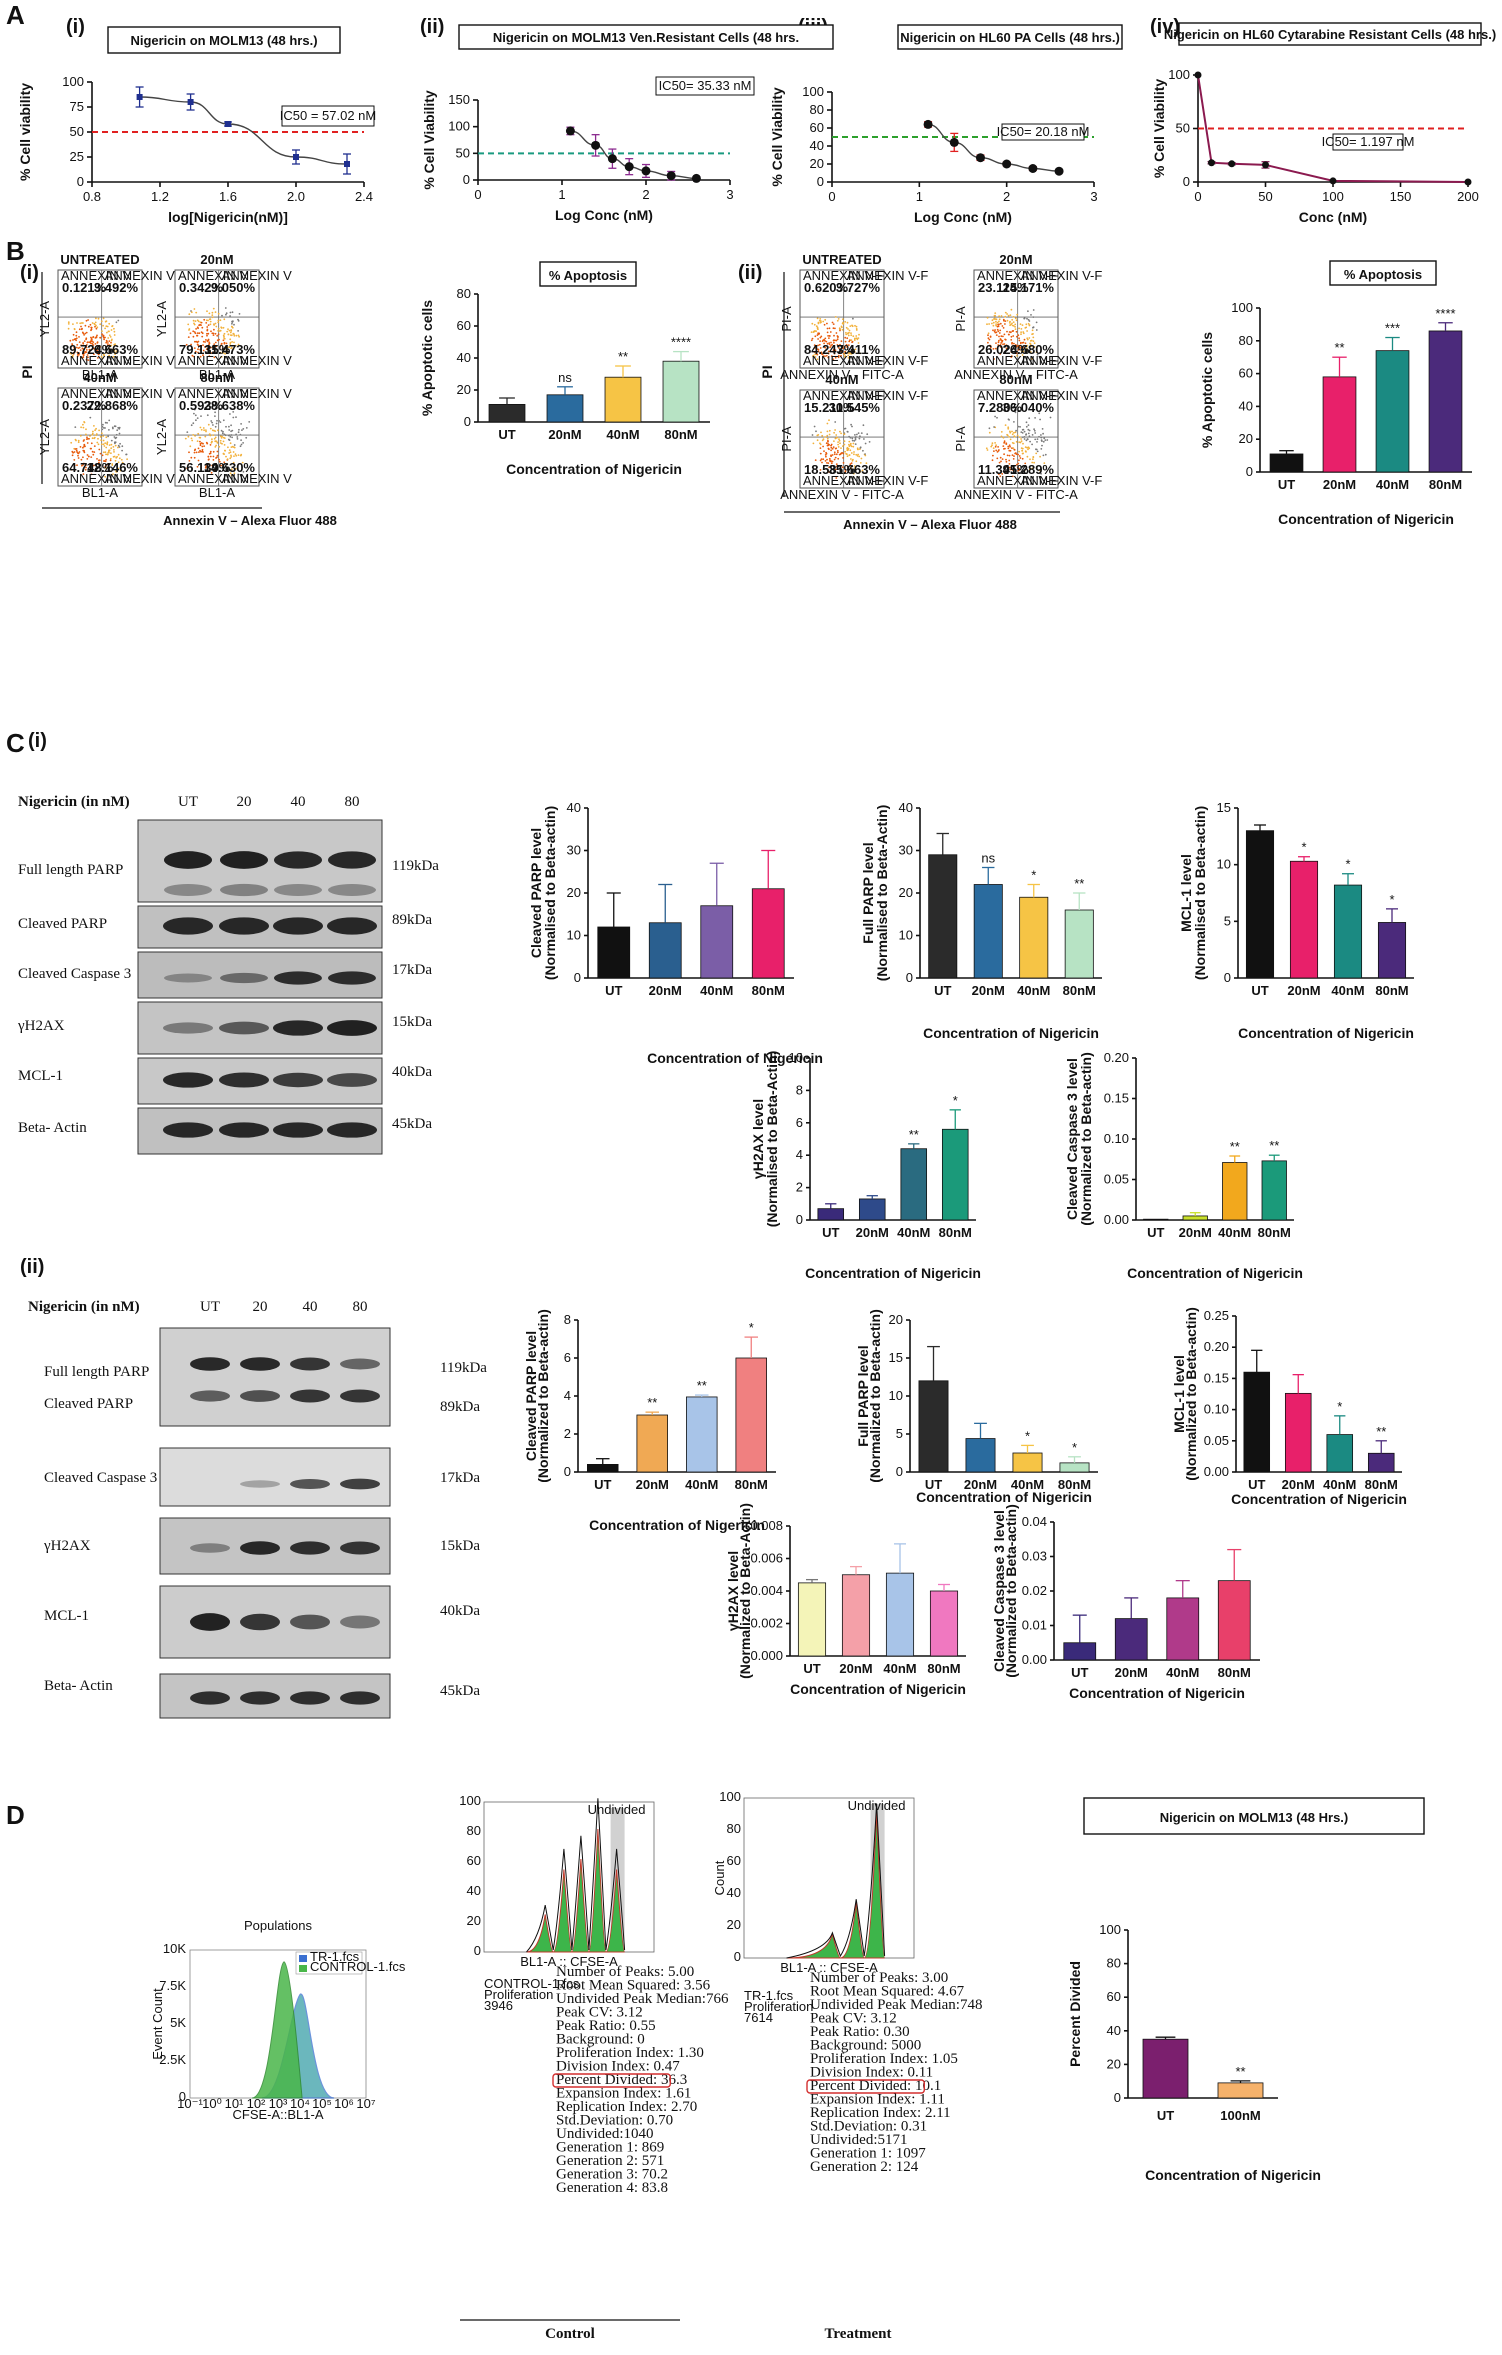 This screenshot has width=1502, height=2355. Describe the element at coordinates (100, 492) in the screenshot. I see `flow-x-channel: BL1-A` at that location.